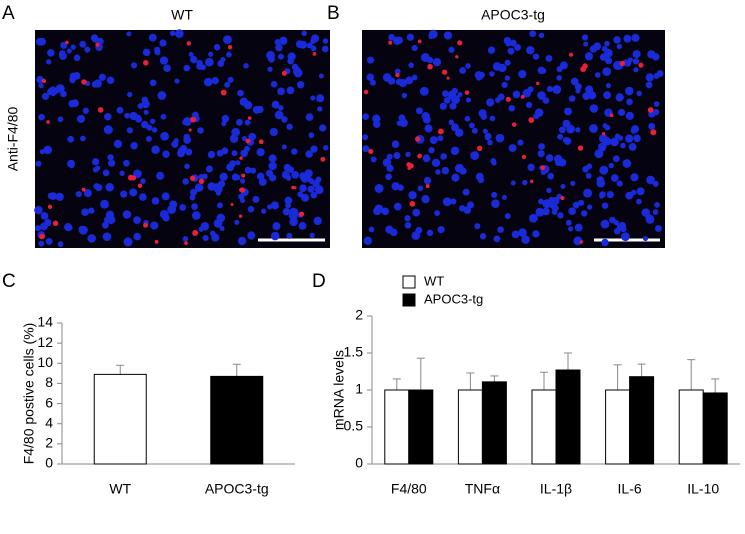 The width and height of the screenshot is (745, 534). Describe the element at coordinates (354, 426) in the screenshot. I see `y-tick-label: 0.5` at that location.